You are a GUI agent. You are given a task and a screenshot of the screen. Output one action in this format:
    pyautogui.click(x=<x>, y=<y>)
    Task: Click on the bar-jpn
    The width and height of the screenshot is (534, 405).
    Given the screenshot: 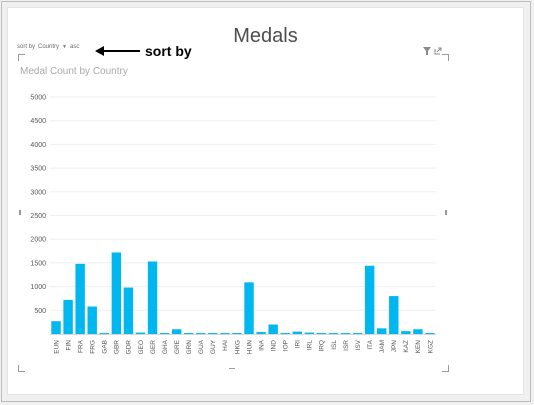 What is the action you would take?
    pyautogui.click(x=394, y=315)
    